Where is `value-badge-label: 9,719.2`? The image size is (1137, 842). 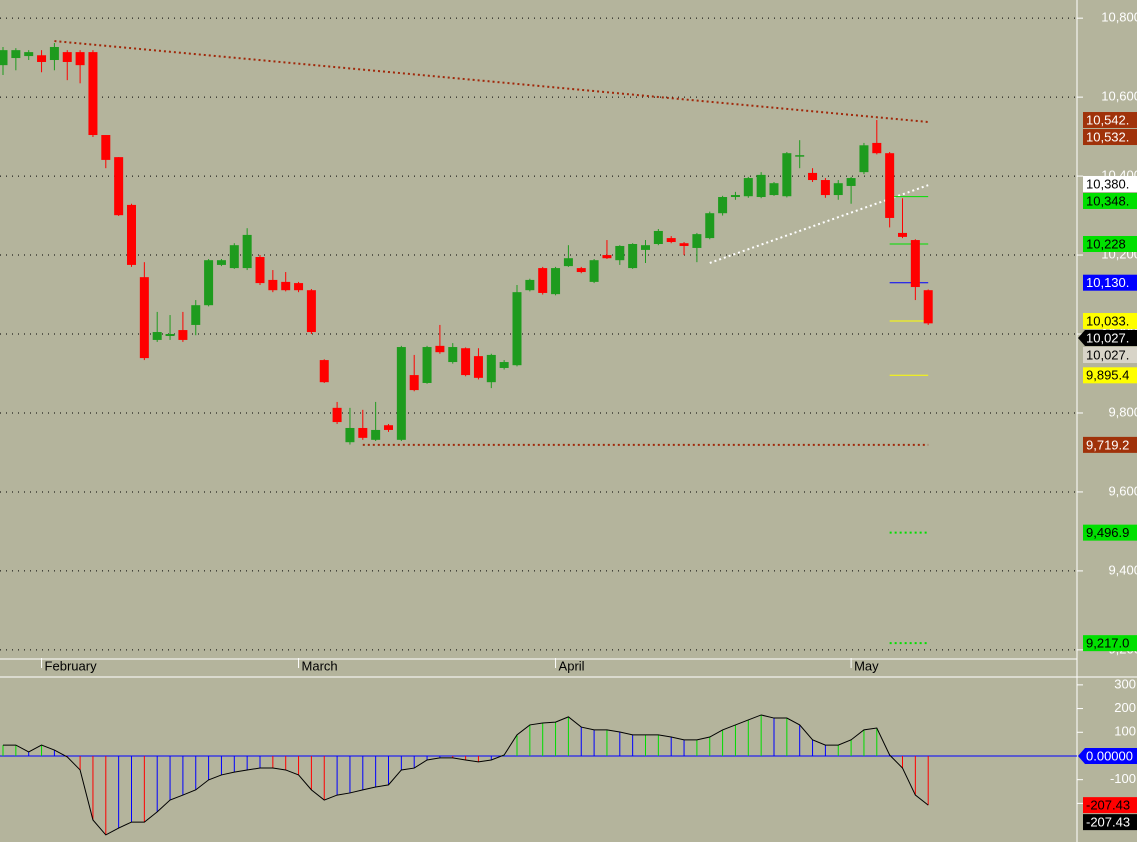
value-badge-label: 9,719.2 is located at coordinates (1107, 444).